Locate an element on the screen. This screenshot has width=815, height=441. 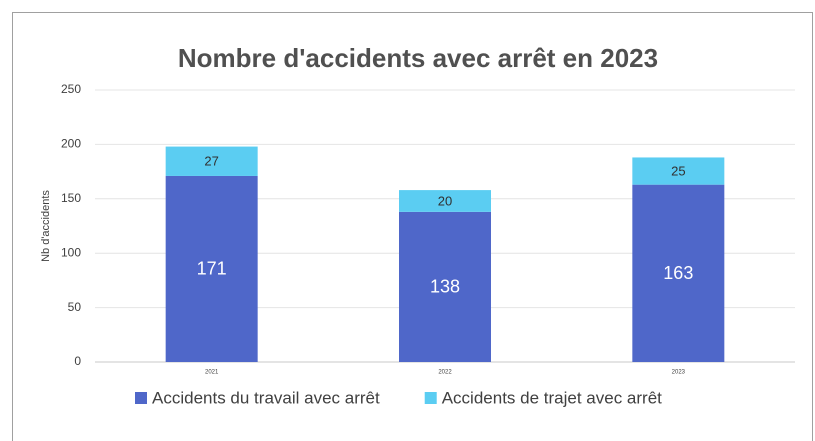
legend-label: Accidents de trajet avec arrêt is located at coordinates (552, 397).